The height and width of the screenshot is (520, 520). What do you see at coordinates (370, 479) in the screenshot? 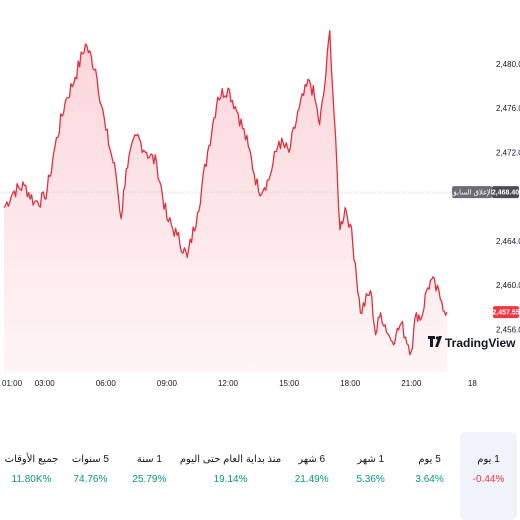
I see `period-change-value: 5.36%` at bounding box center [370, 479].